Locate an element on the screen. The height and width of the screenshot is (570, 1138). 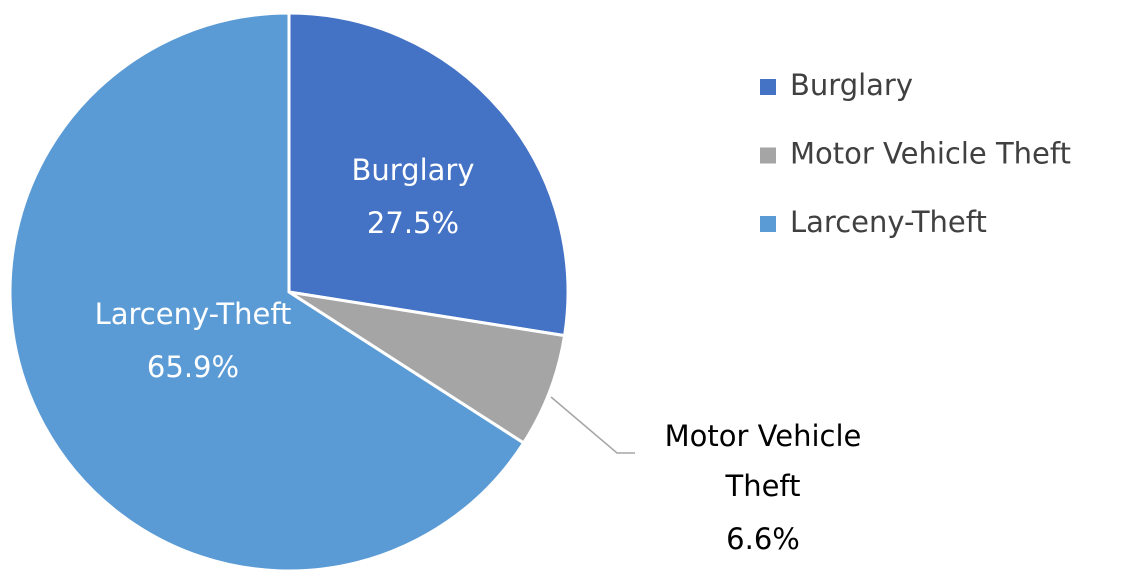
label-line: Burglary is located at coordinates (412, 170).